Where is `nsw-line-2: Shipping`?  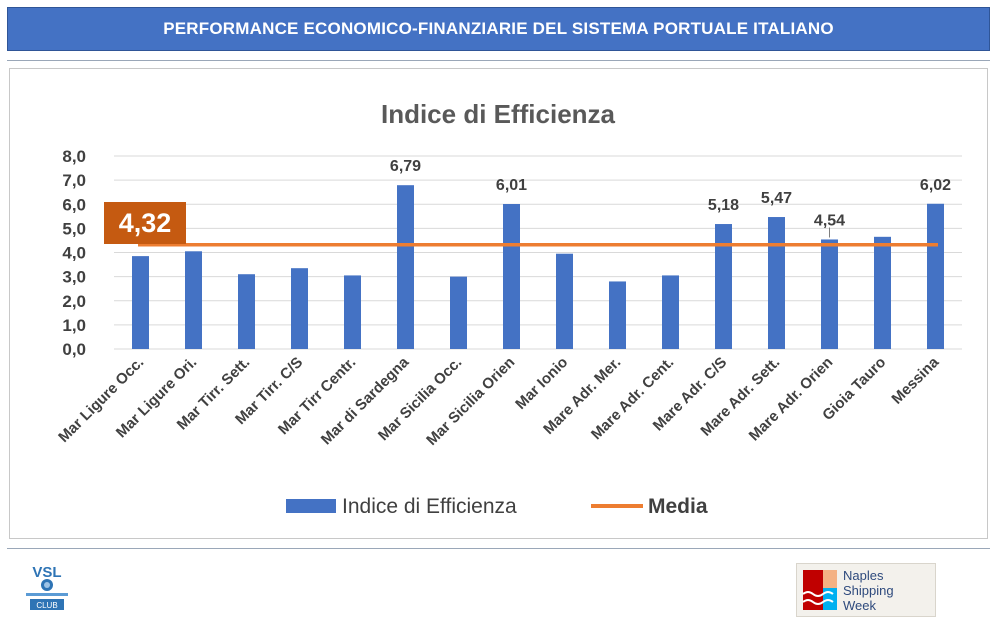 nsw-line-2: Shipping is located at coordinates (868, 590).